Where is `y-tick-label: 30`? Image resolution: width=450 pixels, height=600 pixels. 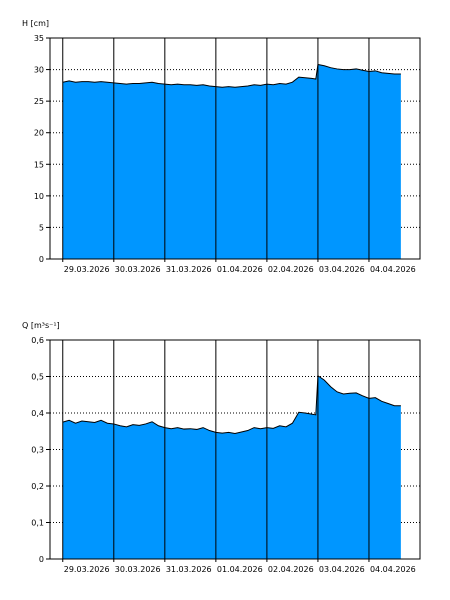
y-tick-label: 30 is located at coordinates (39, 70).